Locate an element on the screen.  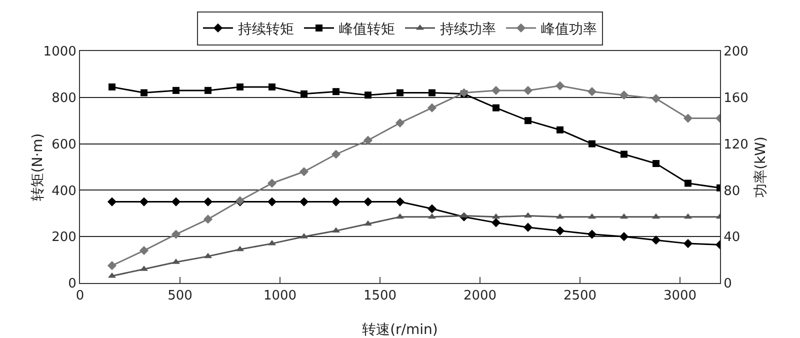
y-tick-label: 200 is located at coordinates (64, 238).